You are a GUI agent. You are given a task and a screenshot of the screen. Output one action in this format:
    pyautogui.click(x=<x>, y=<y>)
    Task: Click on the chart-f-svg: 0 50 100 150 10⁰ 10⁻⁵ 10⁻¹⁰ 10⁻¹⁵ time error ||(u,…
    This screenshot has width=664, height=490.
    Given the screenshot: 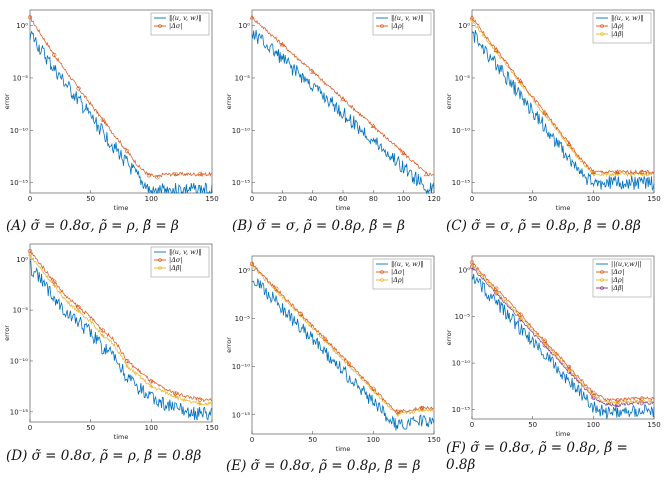 What is the action you would take?
    pyautogui.click(x=553, y=346)
    